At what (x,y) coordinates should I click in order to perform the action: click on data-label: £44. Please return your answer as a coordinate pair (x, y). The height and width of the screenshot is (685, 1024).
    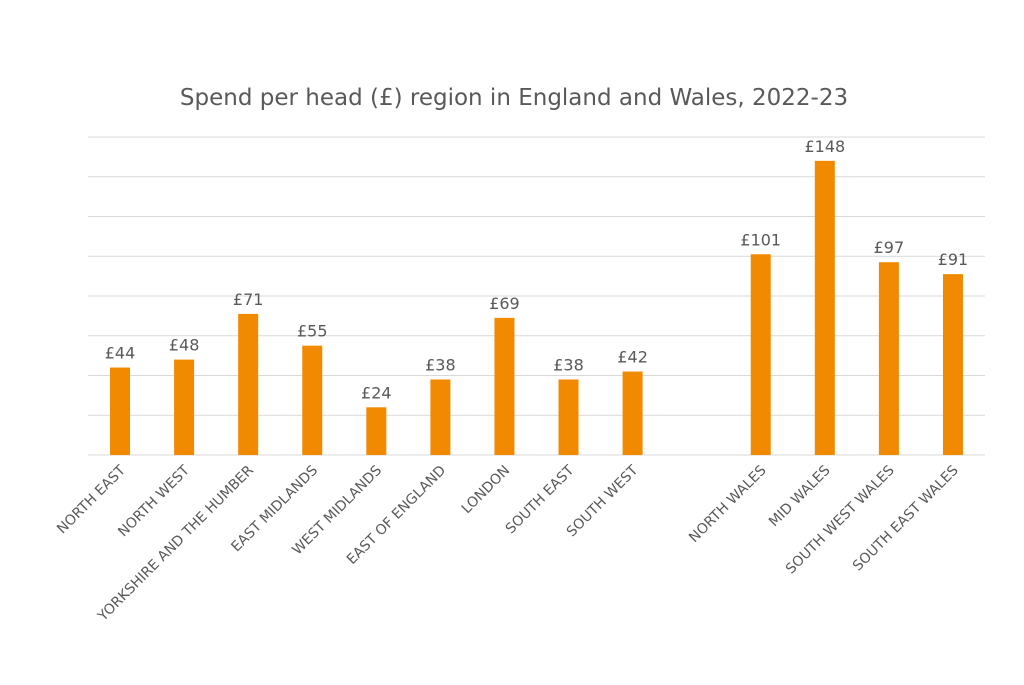
    Looking at the image, I should click on (120, 353).